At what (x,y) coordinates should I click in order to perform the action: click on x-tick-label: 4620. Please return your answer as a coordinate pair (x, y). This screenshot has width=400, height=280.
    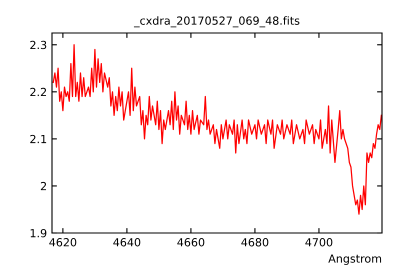
    Looking at the image, I should click on (62, 242).